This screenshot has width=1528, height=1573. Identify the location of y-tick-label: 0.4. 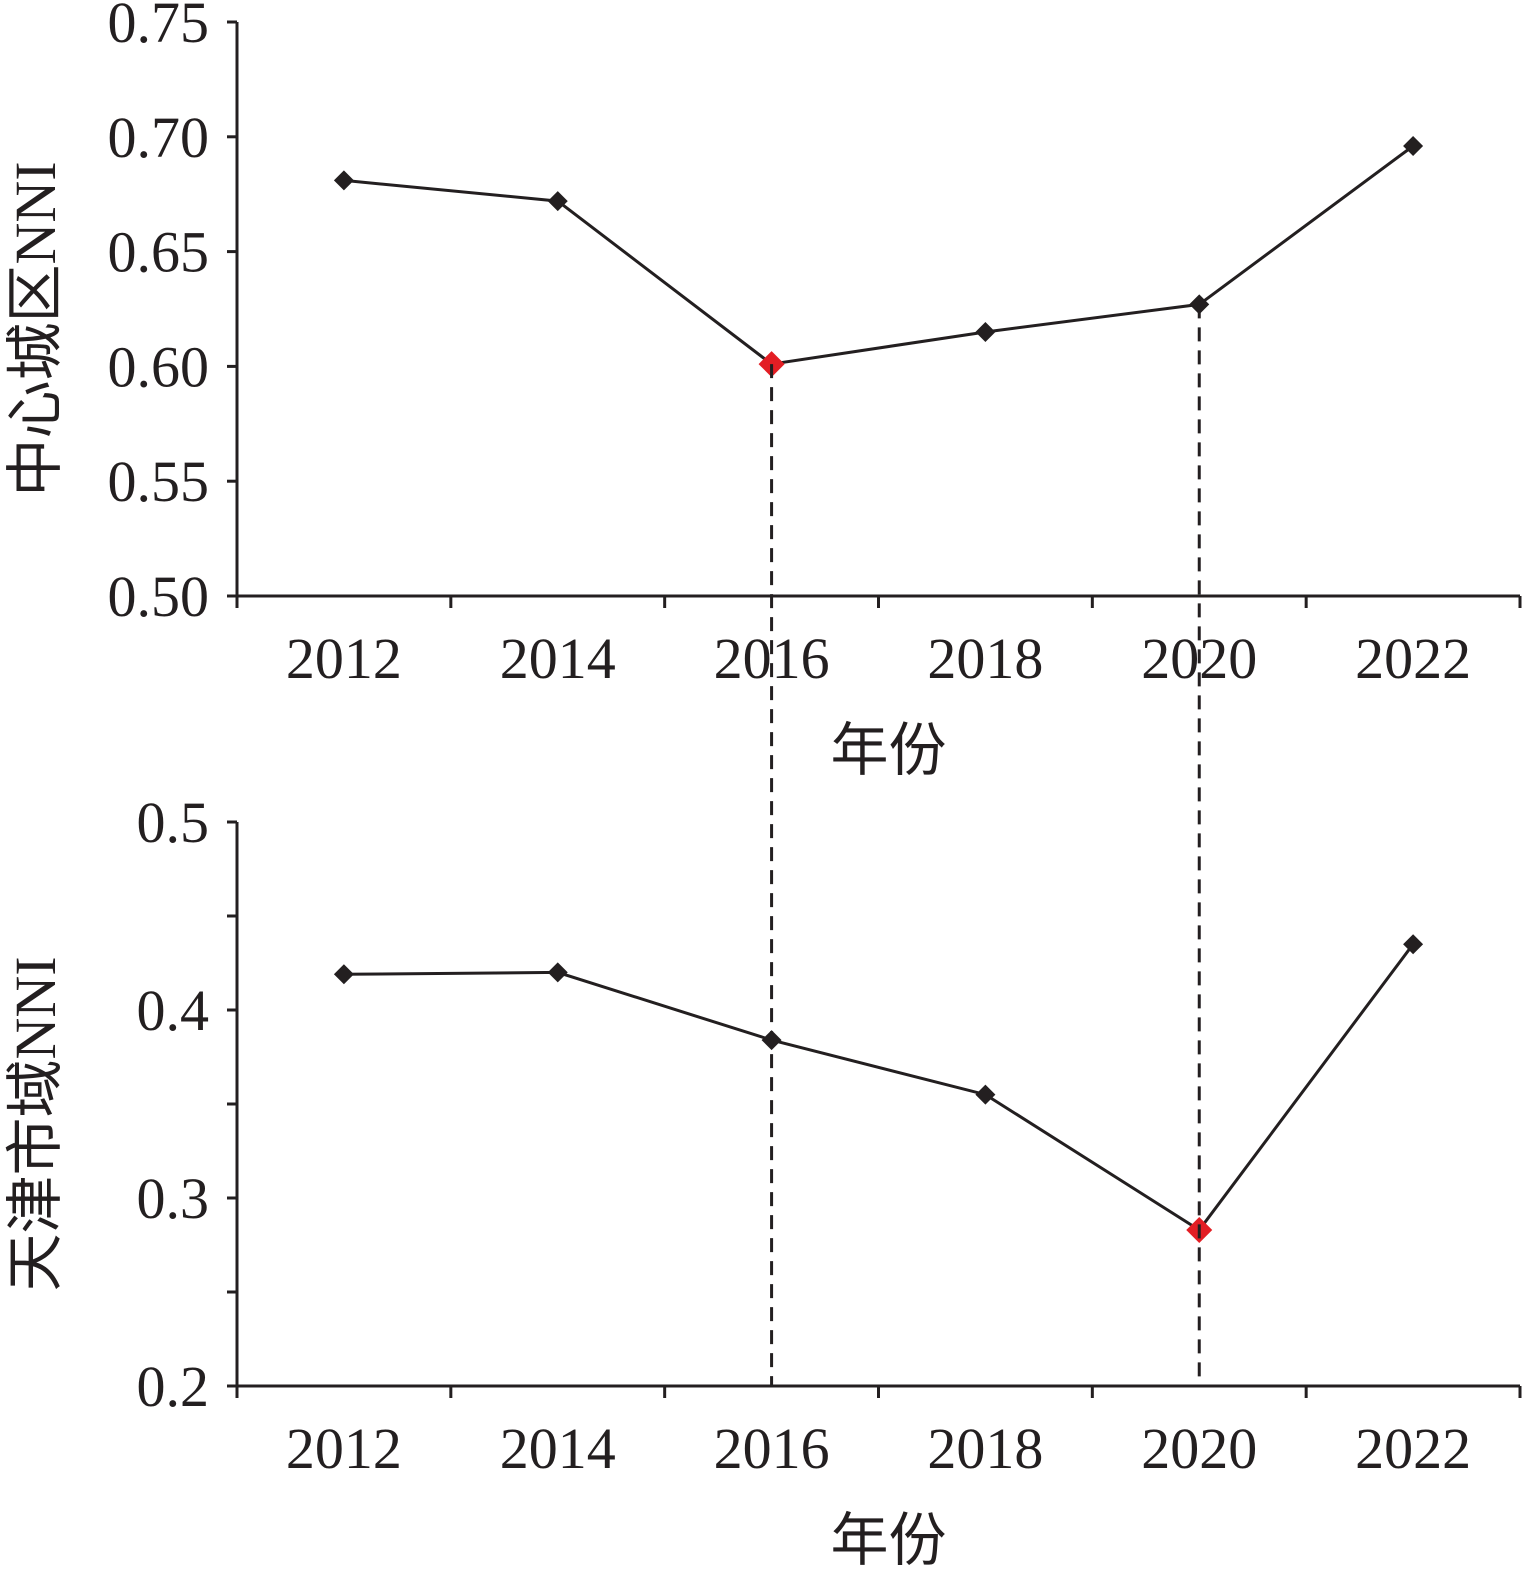
(173, 1010).